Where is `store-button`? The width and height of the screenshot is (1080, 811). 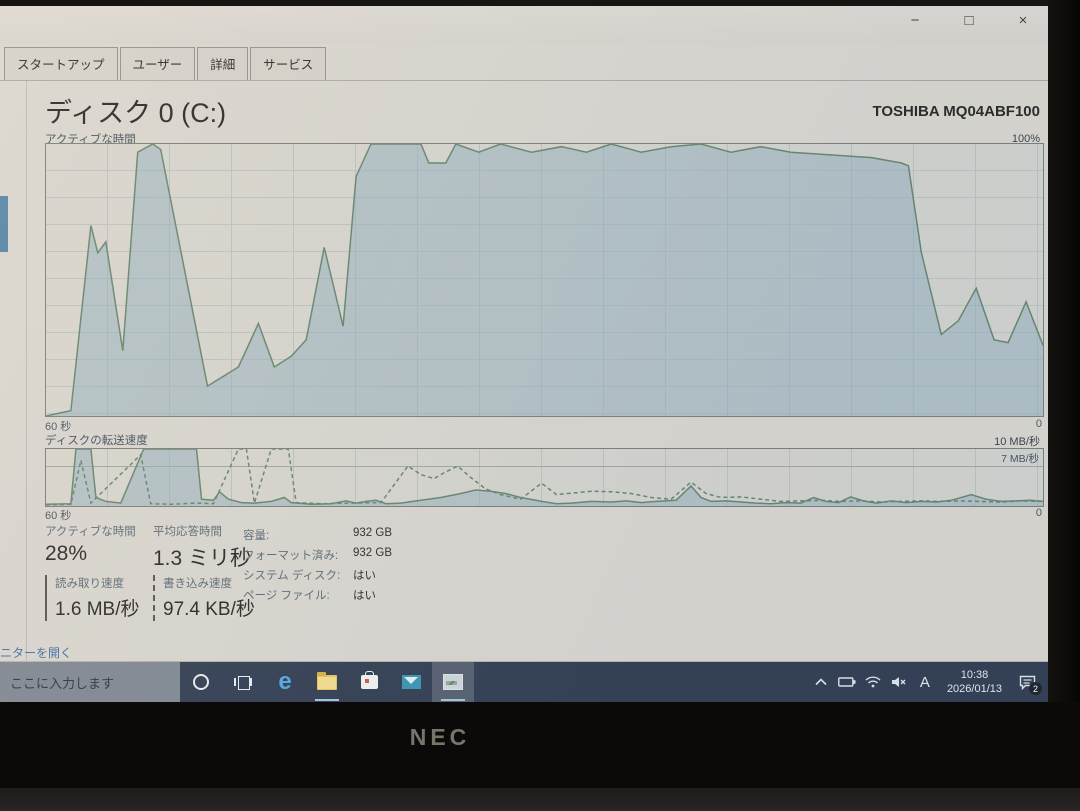 store-button is located at coordinates (369, 682).